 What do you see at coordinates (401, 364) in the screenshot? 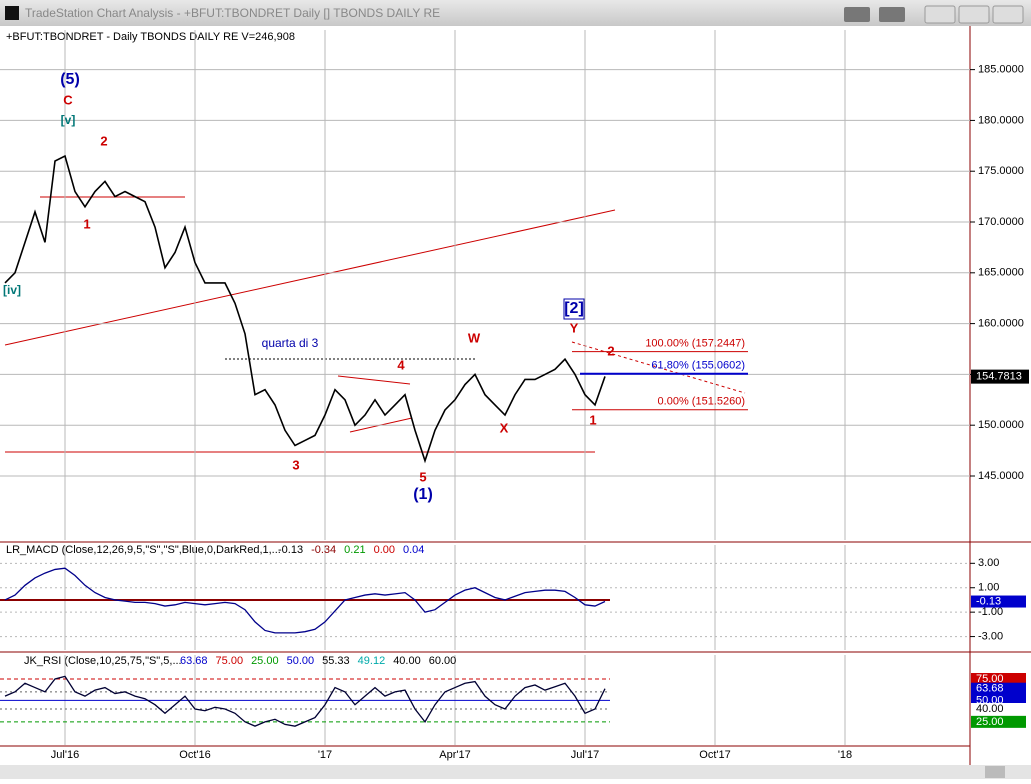
I see `wave-label: 4` at bounding box center [401, 364].